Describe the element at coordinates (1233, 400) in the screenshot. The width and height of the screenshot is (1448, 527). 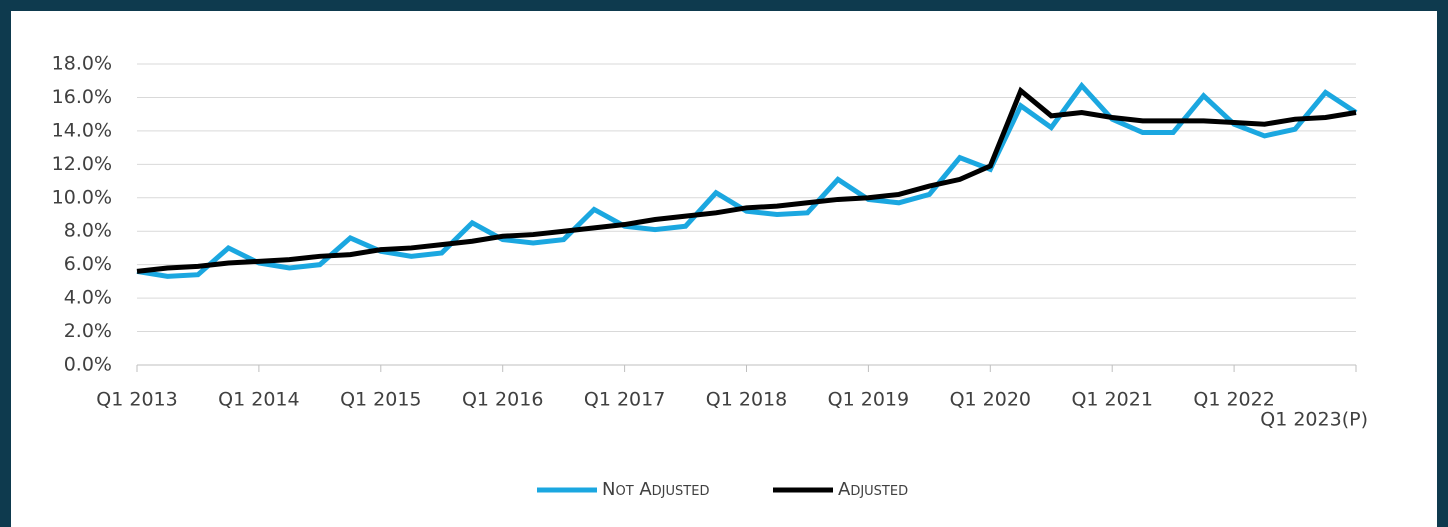
I see `x-tick-label: Q1 2022` at that location.